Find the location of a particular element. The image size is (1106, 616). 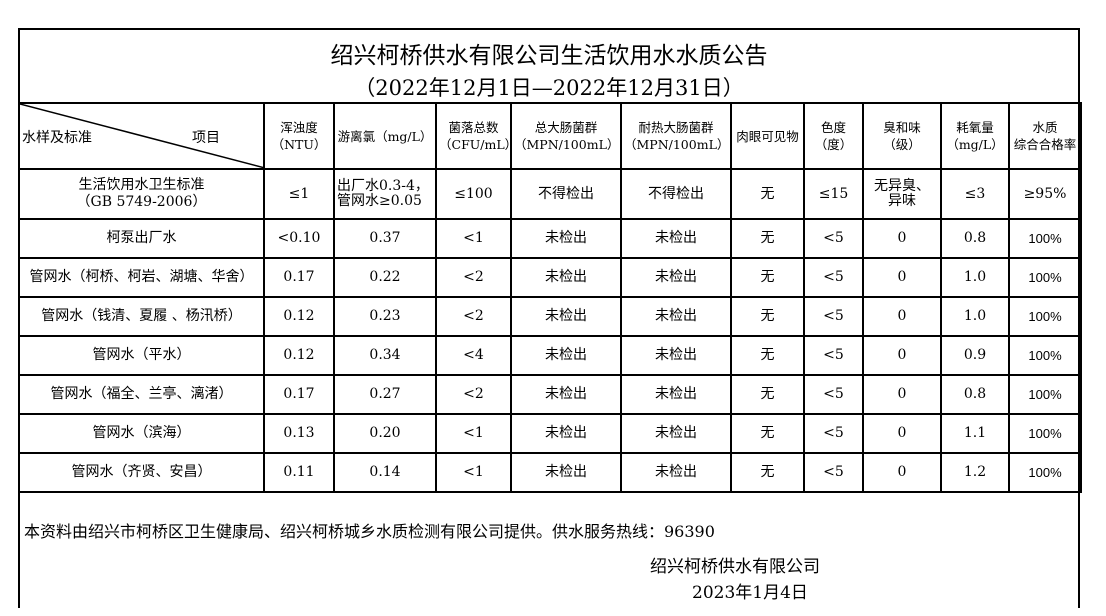

sample-name: 管网水（钱清、夏履 、杨汛桥） is located at coordinates (141, 316).